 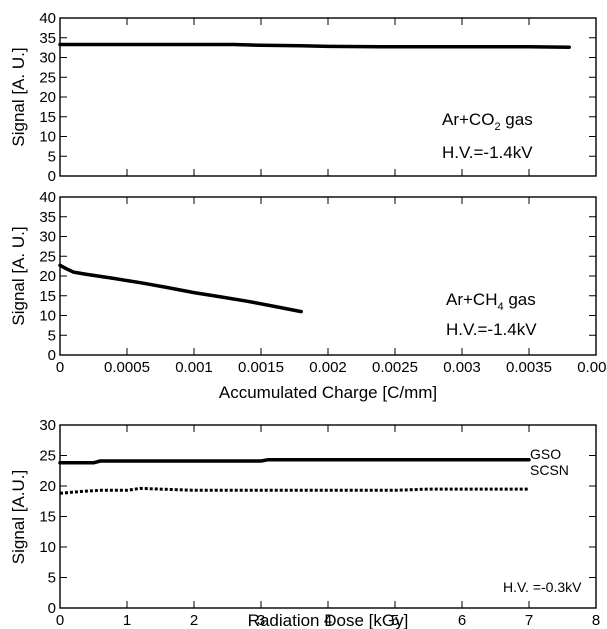 I want to click on x-axis-label: Radiation Dose [kGy], so click(x=328, y=620).